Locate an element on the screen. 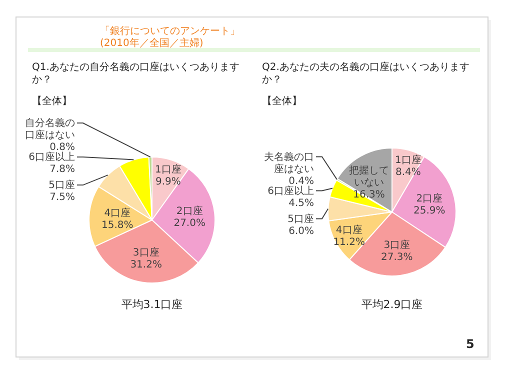 This screenshot has width=506, height=392. data-label: 4.5% is located at coordinates (301, 203).